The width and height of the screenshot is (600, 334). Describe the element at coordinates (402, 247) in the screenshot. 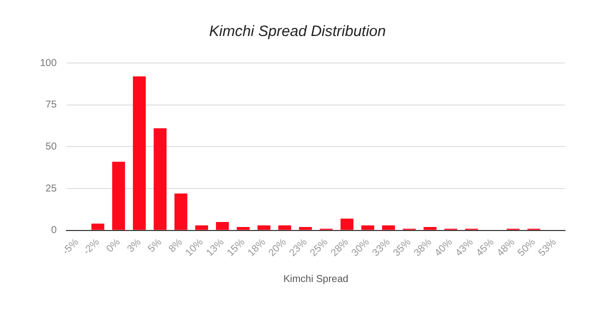

I see `x-tick-label: 35%` at that location.